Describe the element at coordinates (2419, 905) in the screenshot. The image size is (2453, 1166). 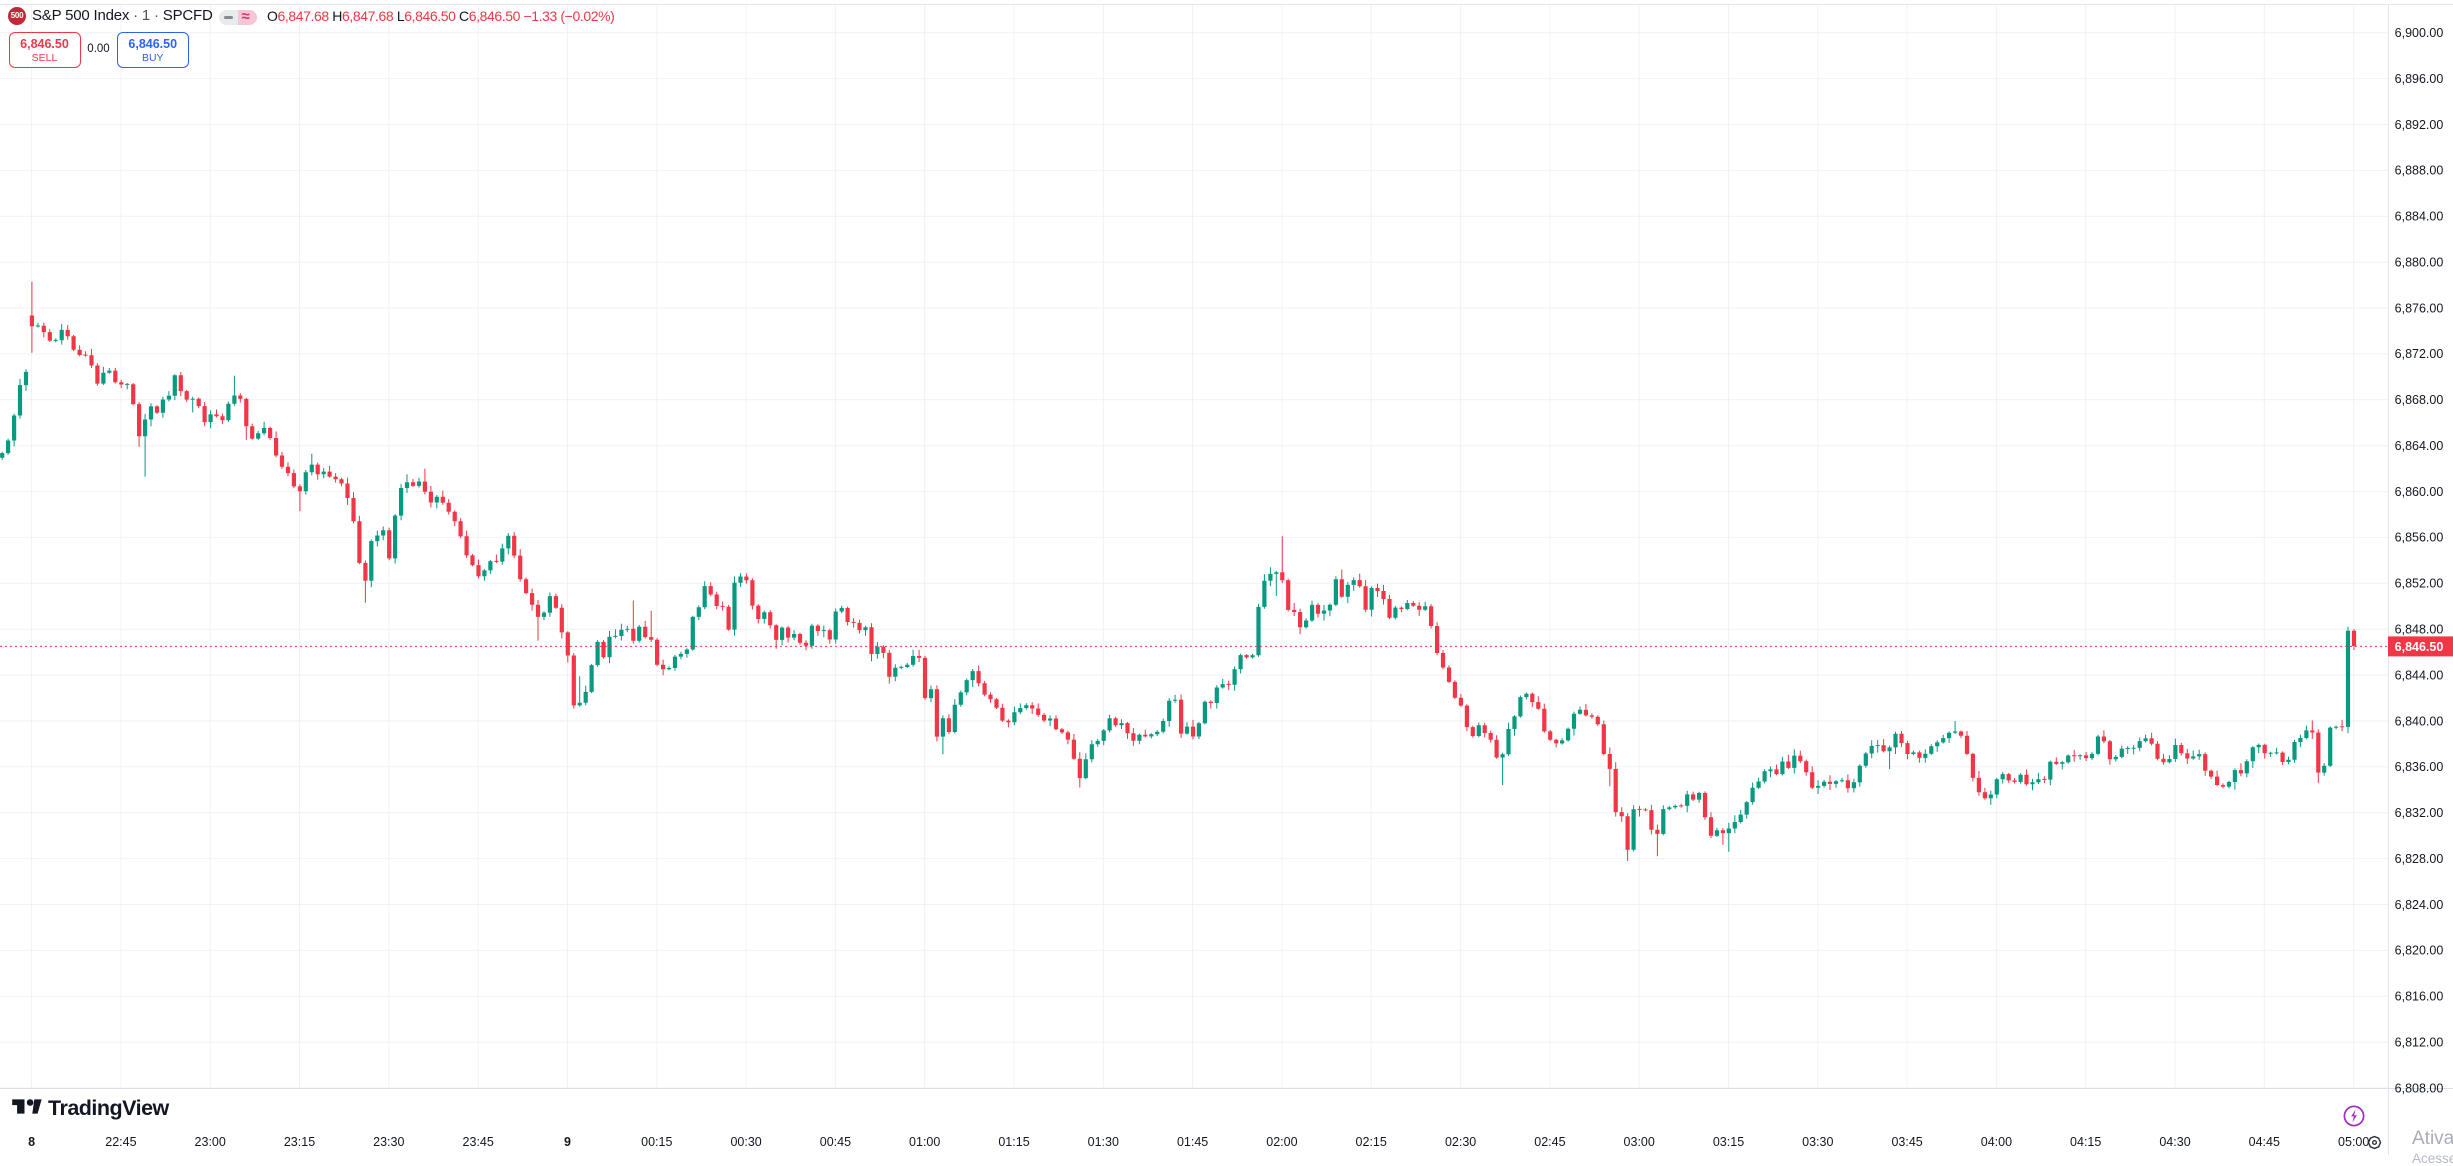
I see `svg-text: 6,824.00` at that location.